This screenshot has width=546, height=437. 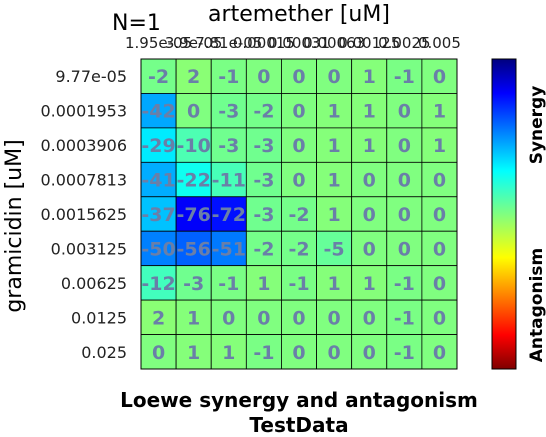 What do you see at coordinates (334, 249) in the screenshot?
I see `cell-value-label: -5` at bounding box center [334, 249].